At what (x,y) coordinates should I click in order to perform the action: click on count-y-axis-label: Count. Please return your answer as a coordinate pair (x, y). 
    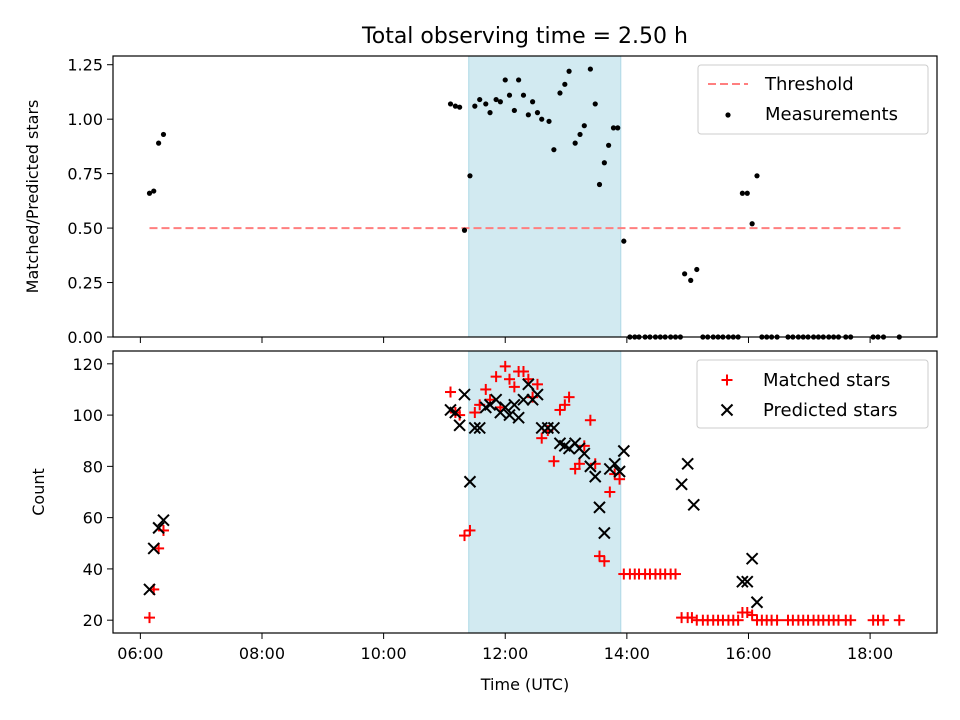
    Looking at the image, I should click on (38, 492).